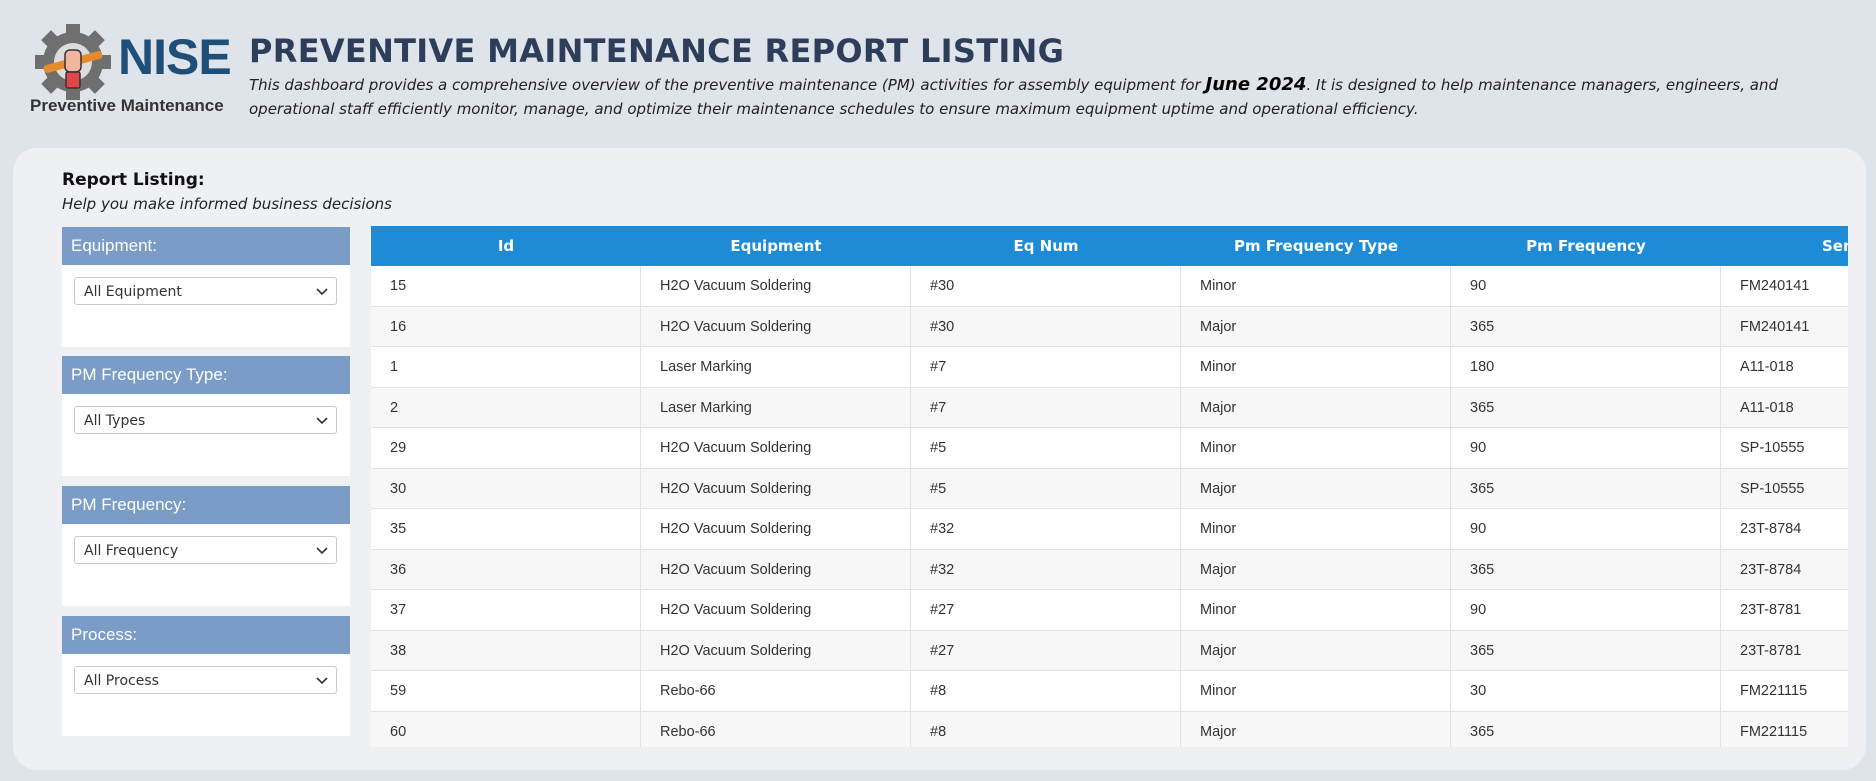 This screenshot has width=1876, height=781. I want to click on dropdown-value: All Frequency, so click(131, 551).